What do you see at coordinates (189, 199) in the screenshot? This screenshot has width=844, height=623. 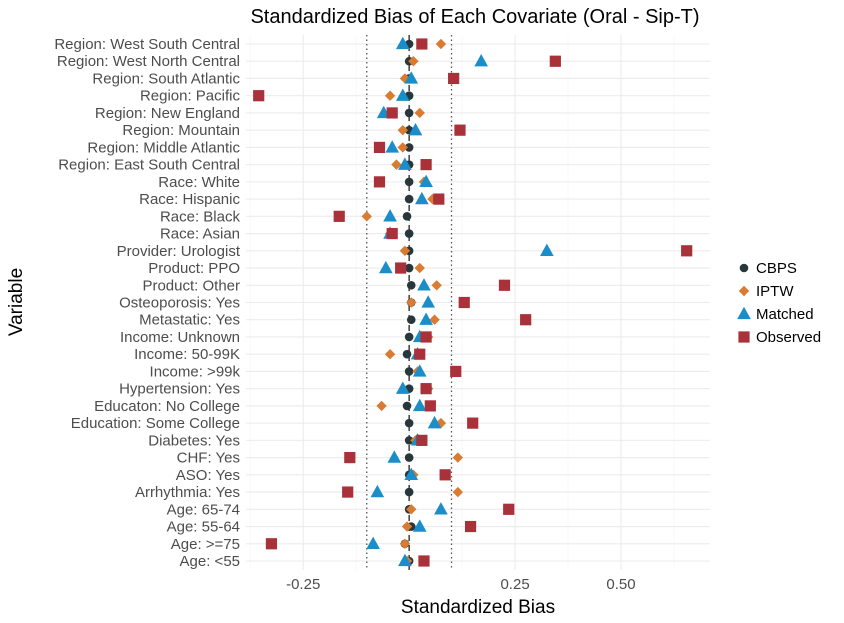 I see `y-tick-label: Race: Hispanic` at bounding box center [189, 199].